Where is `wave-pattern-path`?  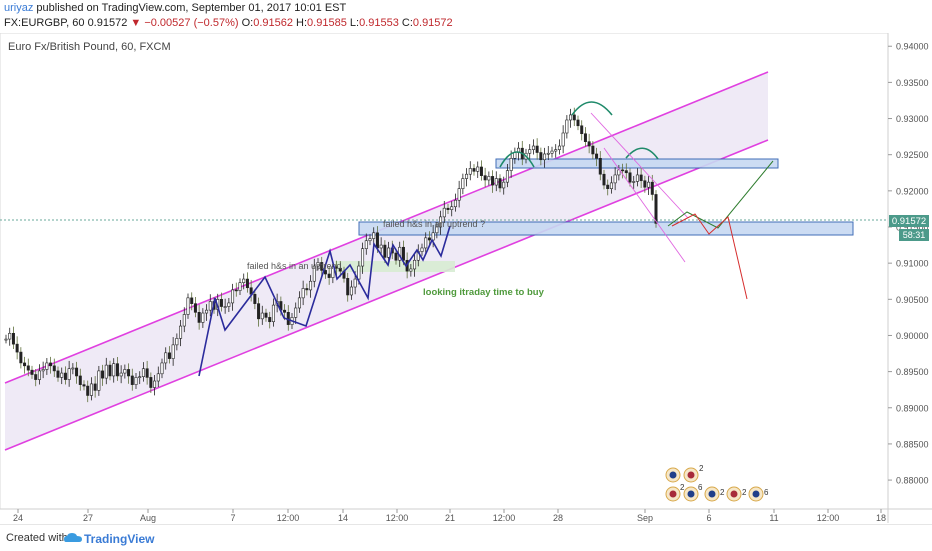 wave-pattern-path is located at coordinates (324, 301).